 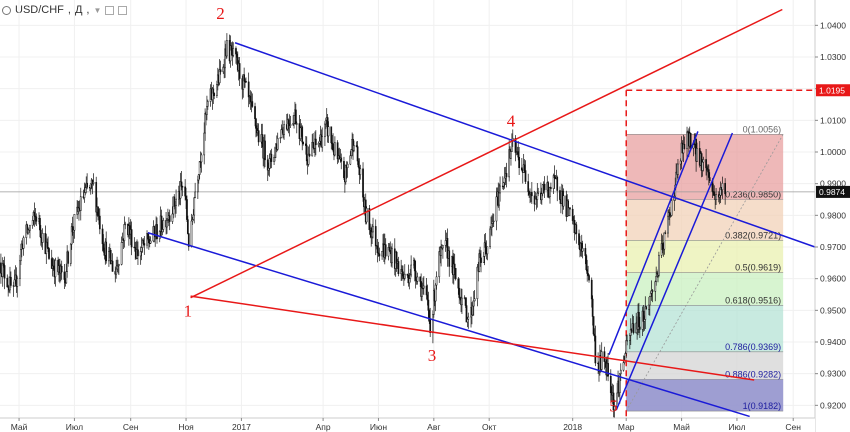 What do you see at coordinates (705, 395) in the screenshot?
I see `fib-zone-bottom` at bounding box center [705, 395].